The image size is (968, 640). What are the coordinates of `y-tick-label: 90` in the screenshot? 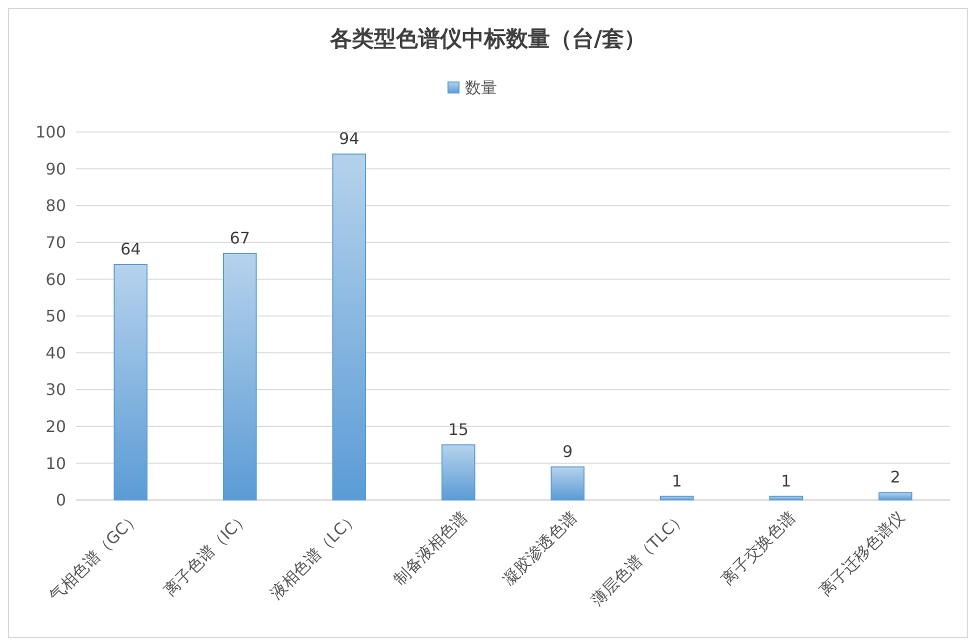 It's located at (56, 168).